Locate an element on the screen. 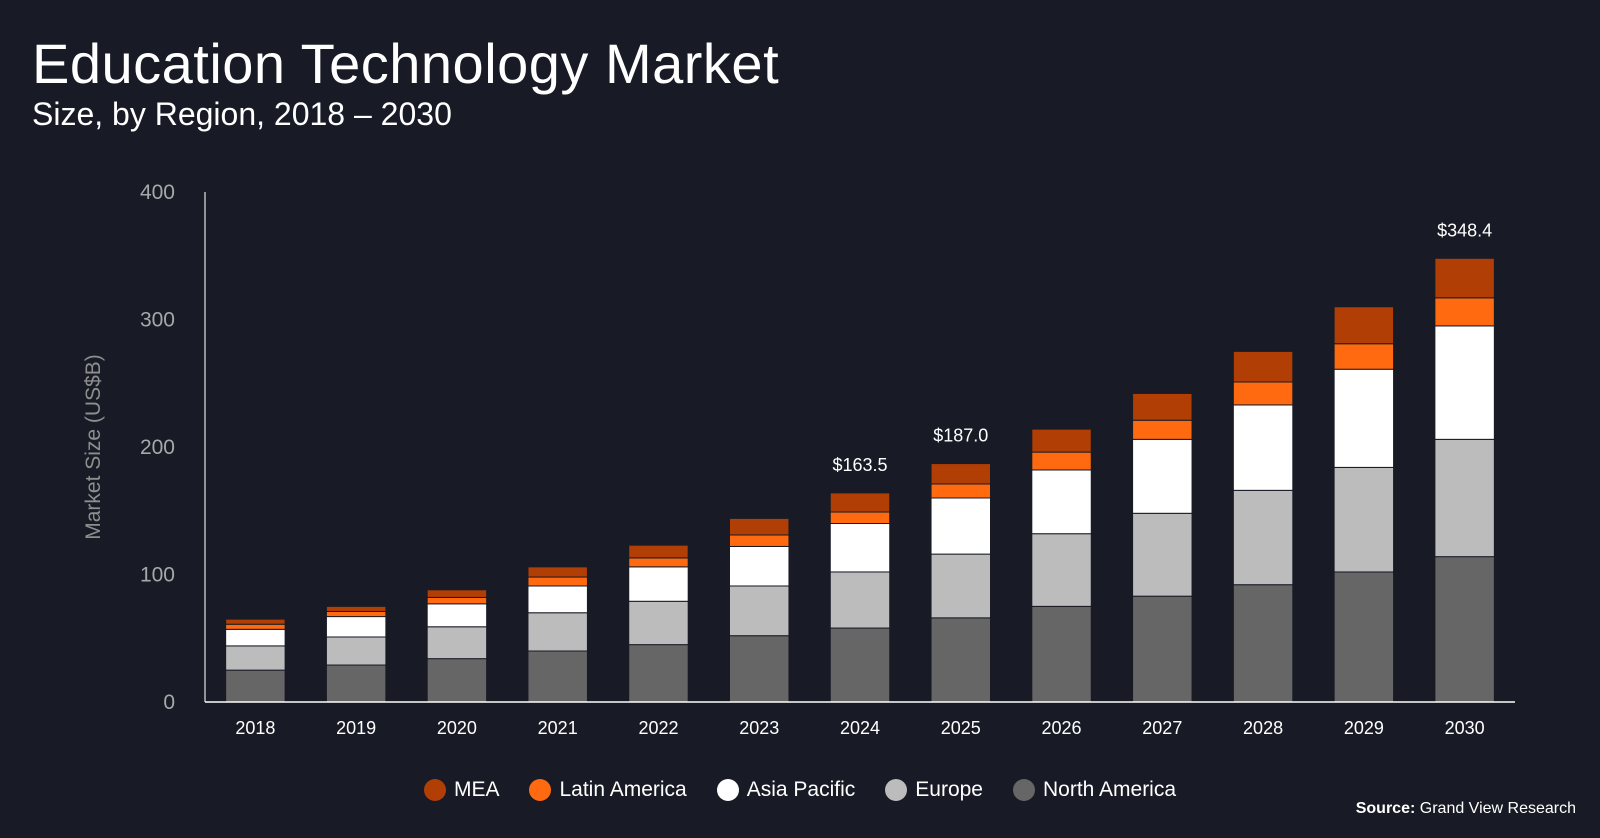 This screenshot has height=838, width=1600. bar-segment-north-america-2018 is located at coordinates (255, 686).